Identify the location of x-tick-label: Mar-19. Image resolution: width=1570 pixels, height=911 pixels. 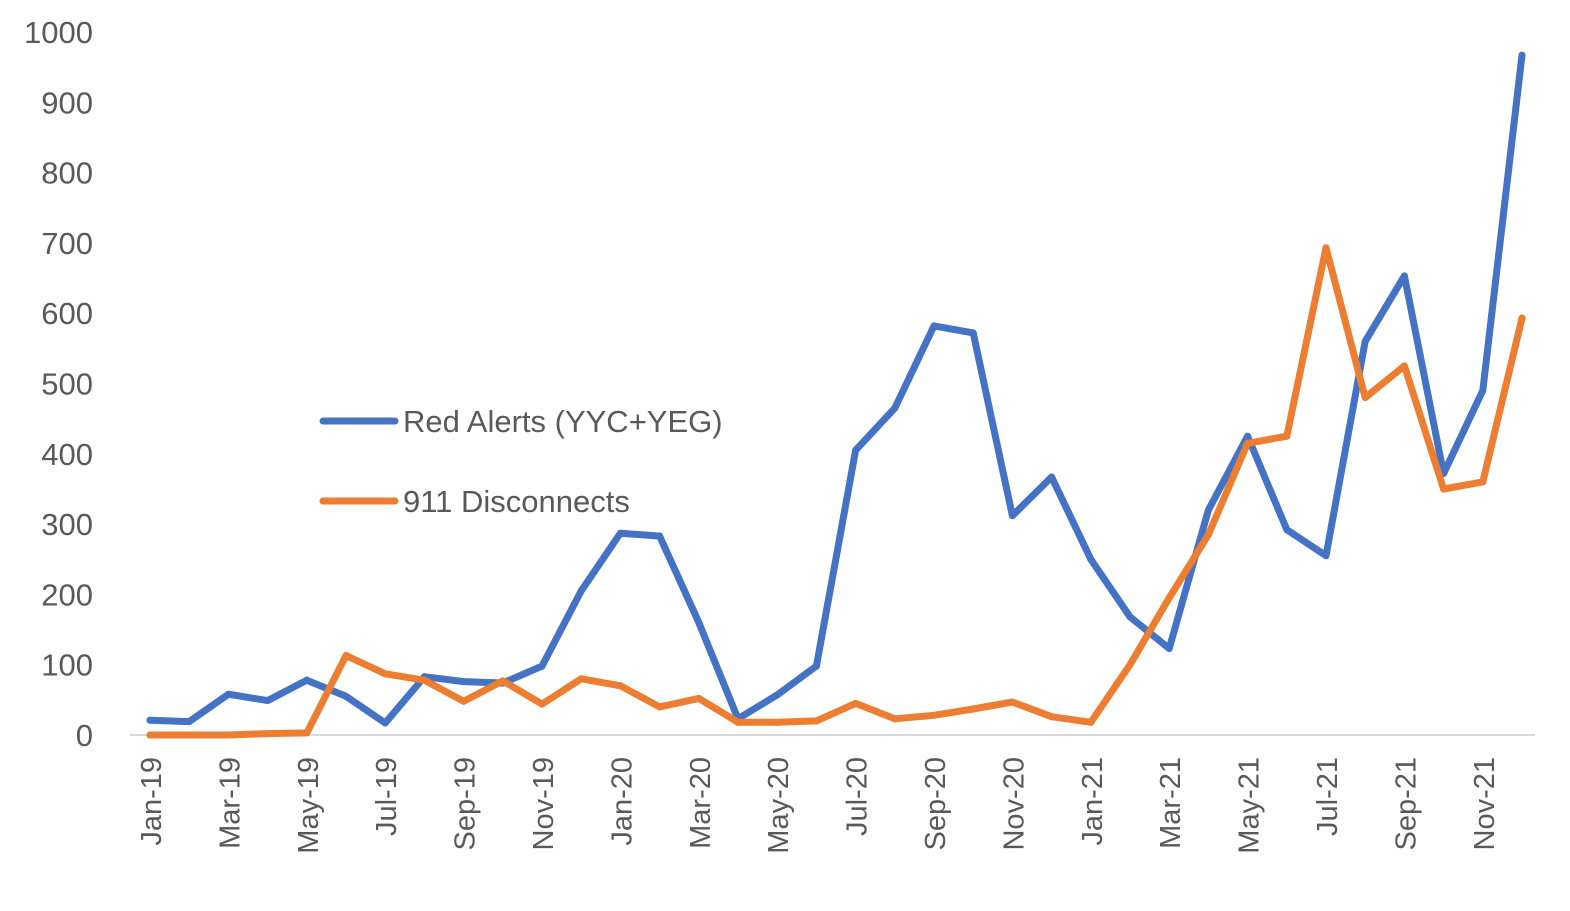
(230, 803).